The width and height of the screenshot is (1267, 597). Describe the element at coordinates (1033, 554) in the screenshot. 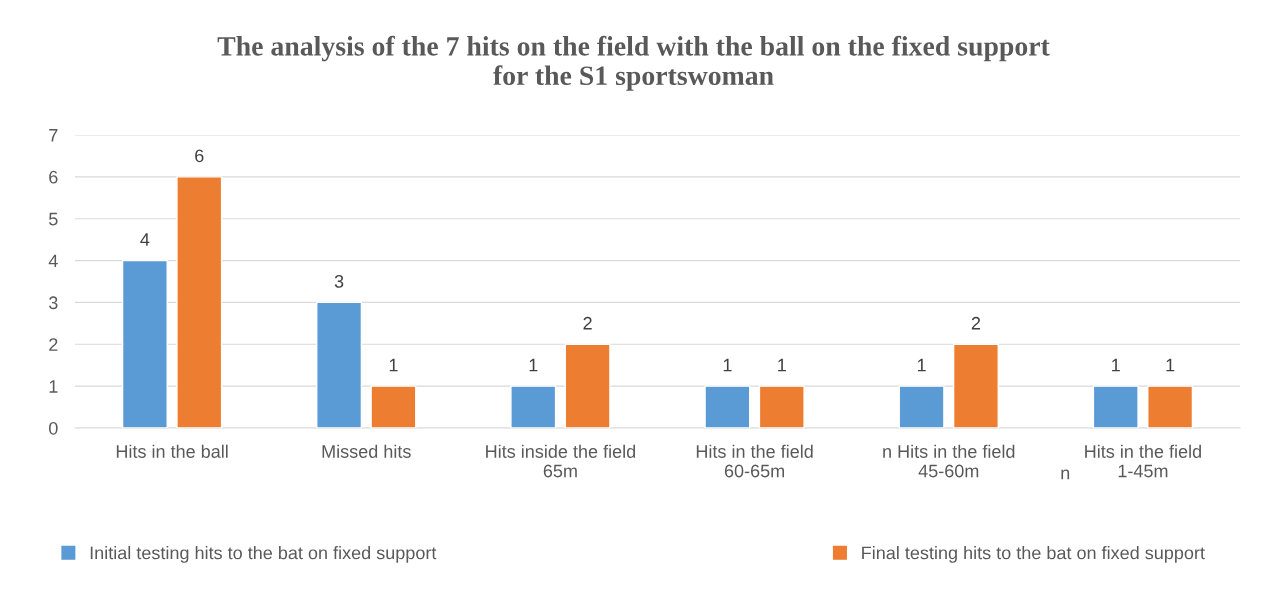

I see `legend-label: Final testing hits to the bat on fixed support` at that location.